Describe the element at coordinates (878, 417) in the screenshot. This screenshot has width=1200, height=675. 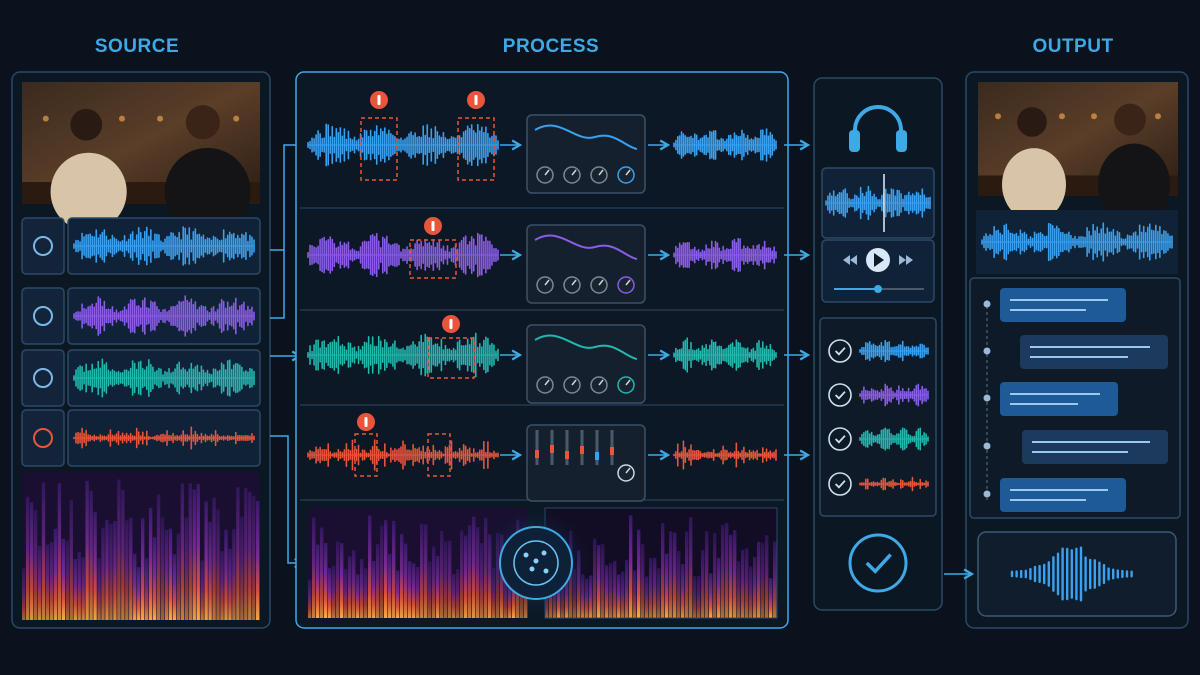
I see `check-box` at that location.